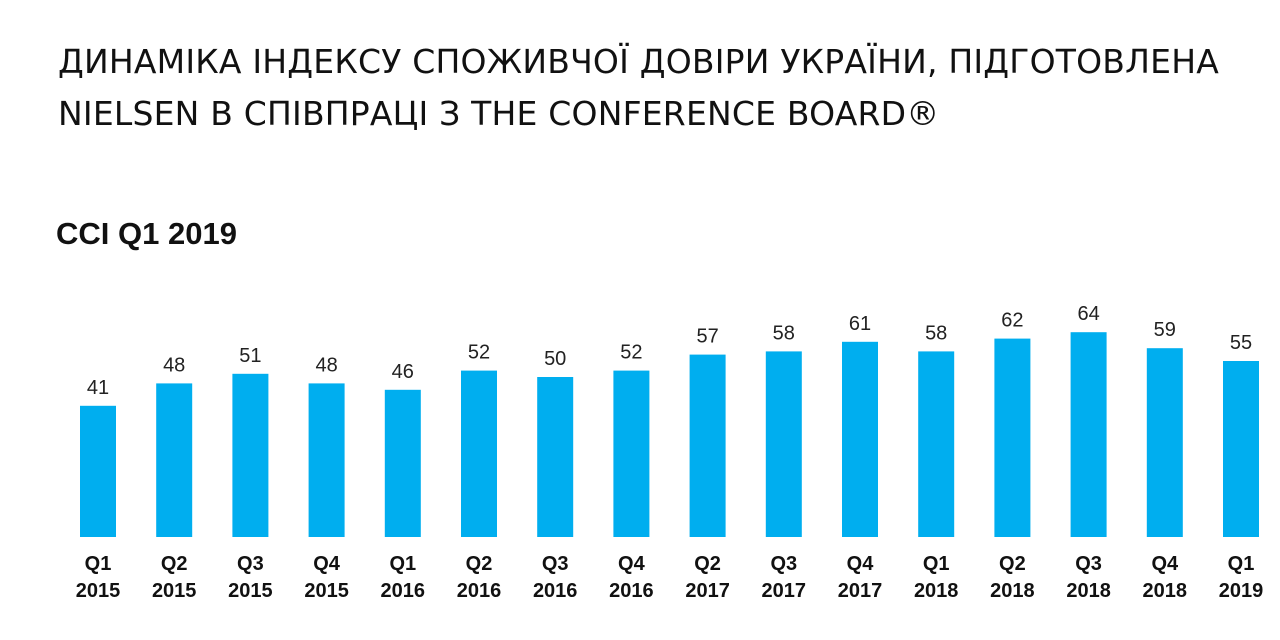 The width and height of the screenshot is (1280, 640). What do you see at coordinates (860, 591) in the screenshot?
I see `x-tick-year-11: 2017` at bounding box center [860, 591].